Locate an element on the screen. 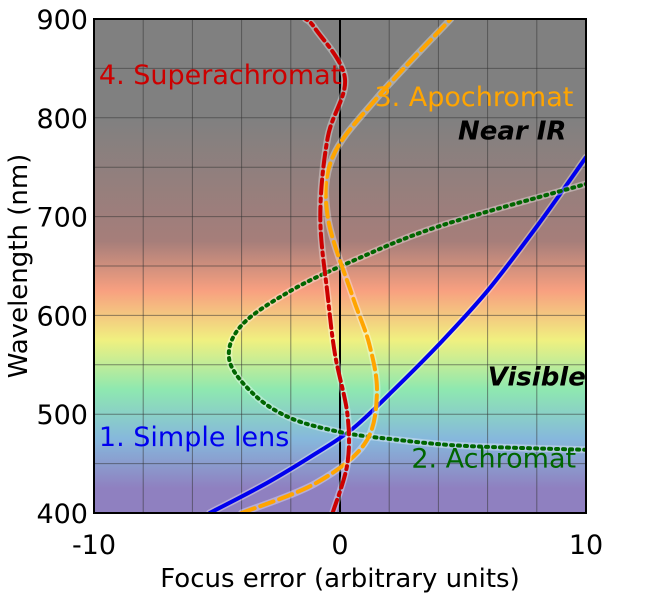  x-tick-label: 0 is located at coordinates (339, 545).